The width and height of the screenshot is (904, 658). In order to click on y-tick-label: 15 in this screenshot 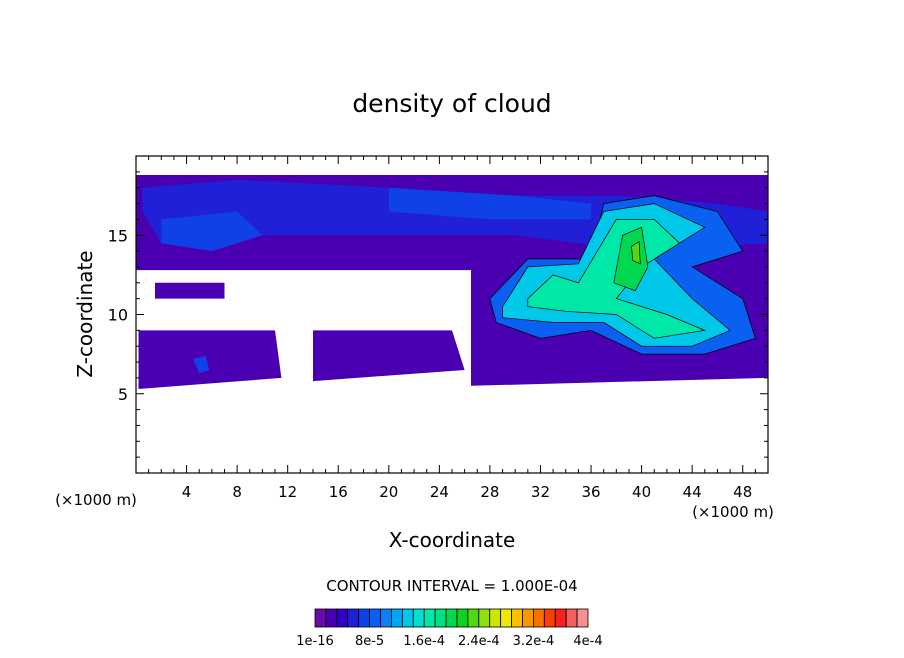, I will do `click(118, 235)`.